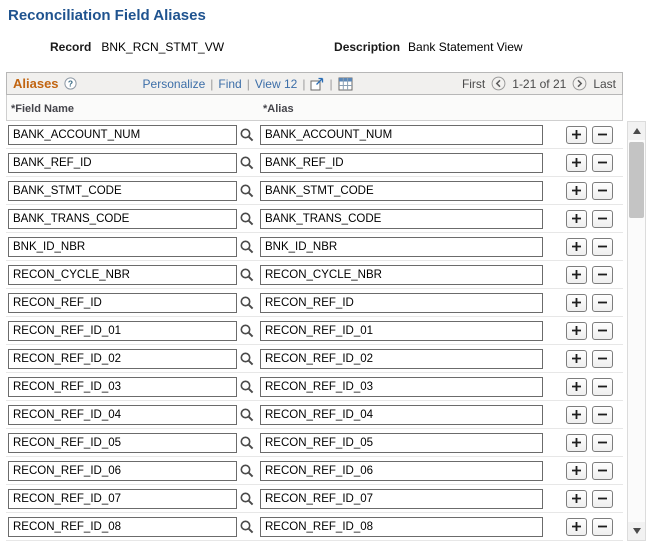  What do you see at coordinates (473, 83) in the screenshot?
I see `nav-first: First` at bounding box center [473, 83].